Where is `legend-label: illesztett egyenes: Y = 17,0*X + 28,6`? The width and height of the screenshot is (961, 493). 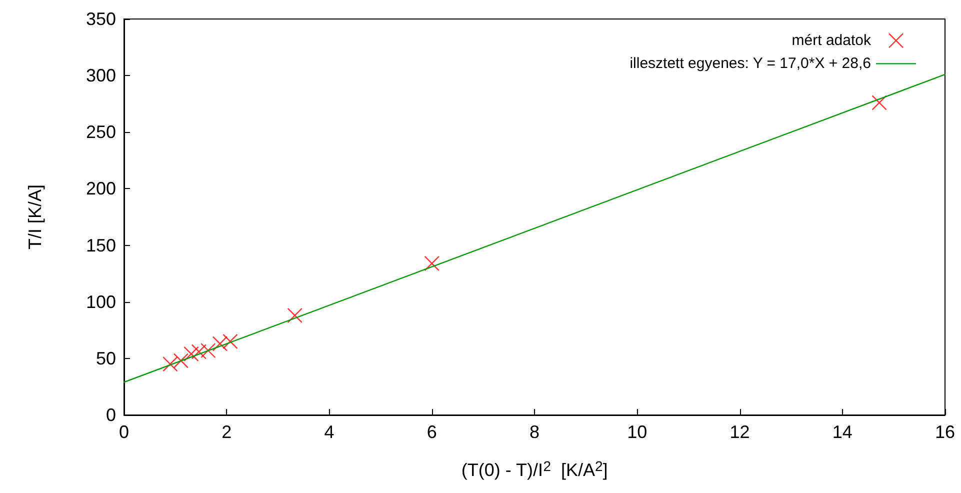
legend-label: illesztett egyenes: Y = 17,0*X + 28,6 is located at coordinates (750, 63).